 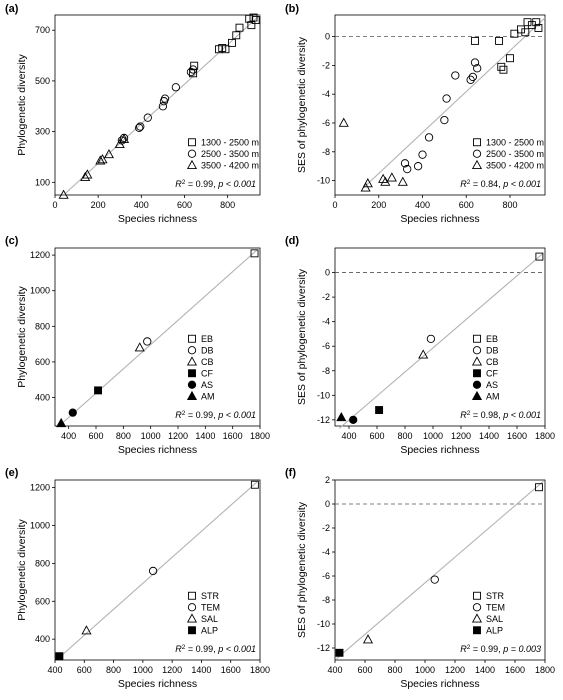 I want to click on panel-label: (a), so click(x=12, y=9).